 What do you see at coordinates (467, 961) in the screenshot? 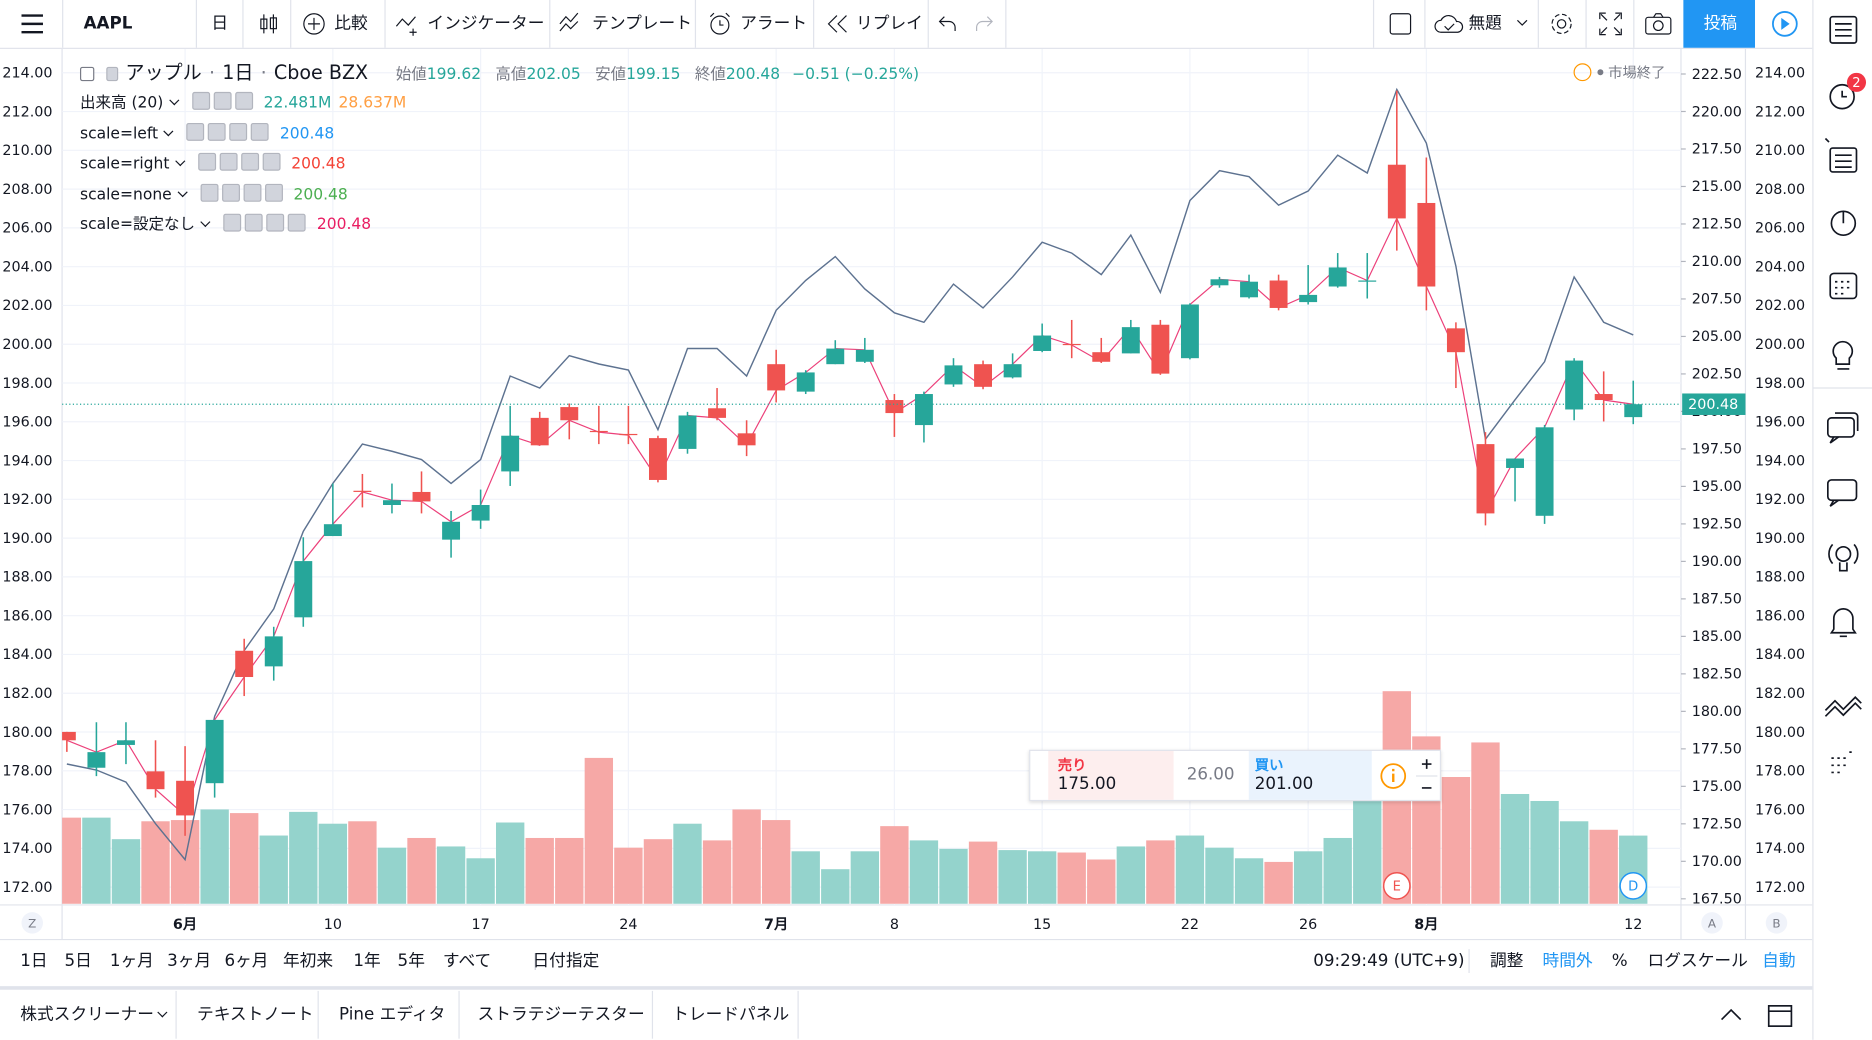
I see `range-button: すべて` at bounding box center [467, 961].